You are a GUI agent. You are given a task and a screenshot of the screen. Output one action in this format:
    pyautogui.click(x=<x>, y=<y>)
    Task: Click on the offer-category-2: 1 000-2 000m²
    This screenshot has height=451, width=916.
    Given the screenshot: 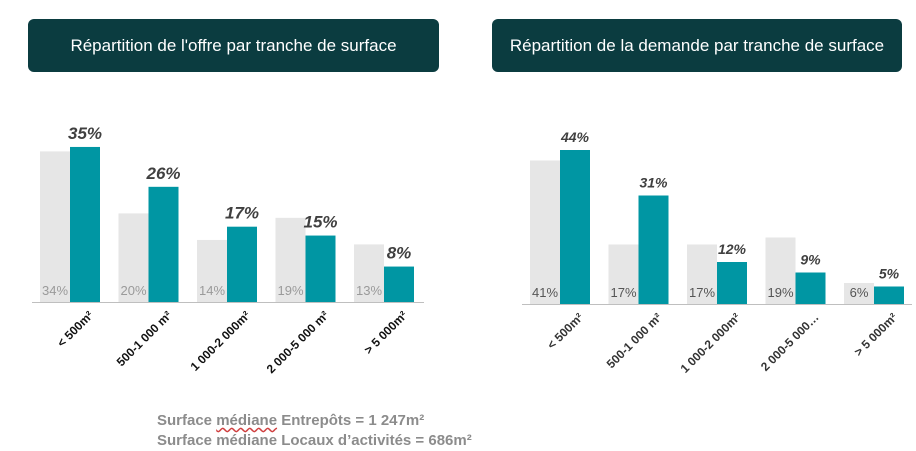 What is the action you would take?
    pyautogui.click(x=221, y=341)
    